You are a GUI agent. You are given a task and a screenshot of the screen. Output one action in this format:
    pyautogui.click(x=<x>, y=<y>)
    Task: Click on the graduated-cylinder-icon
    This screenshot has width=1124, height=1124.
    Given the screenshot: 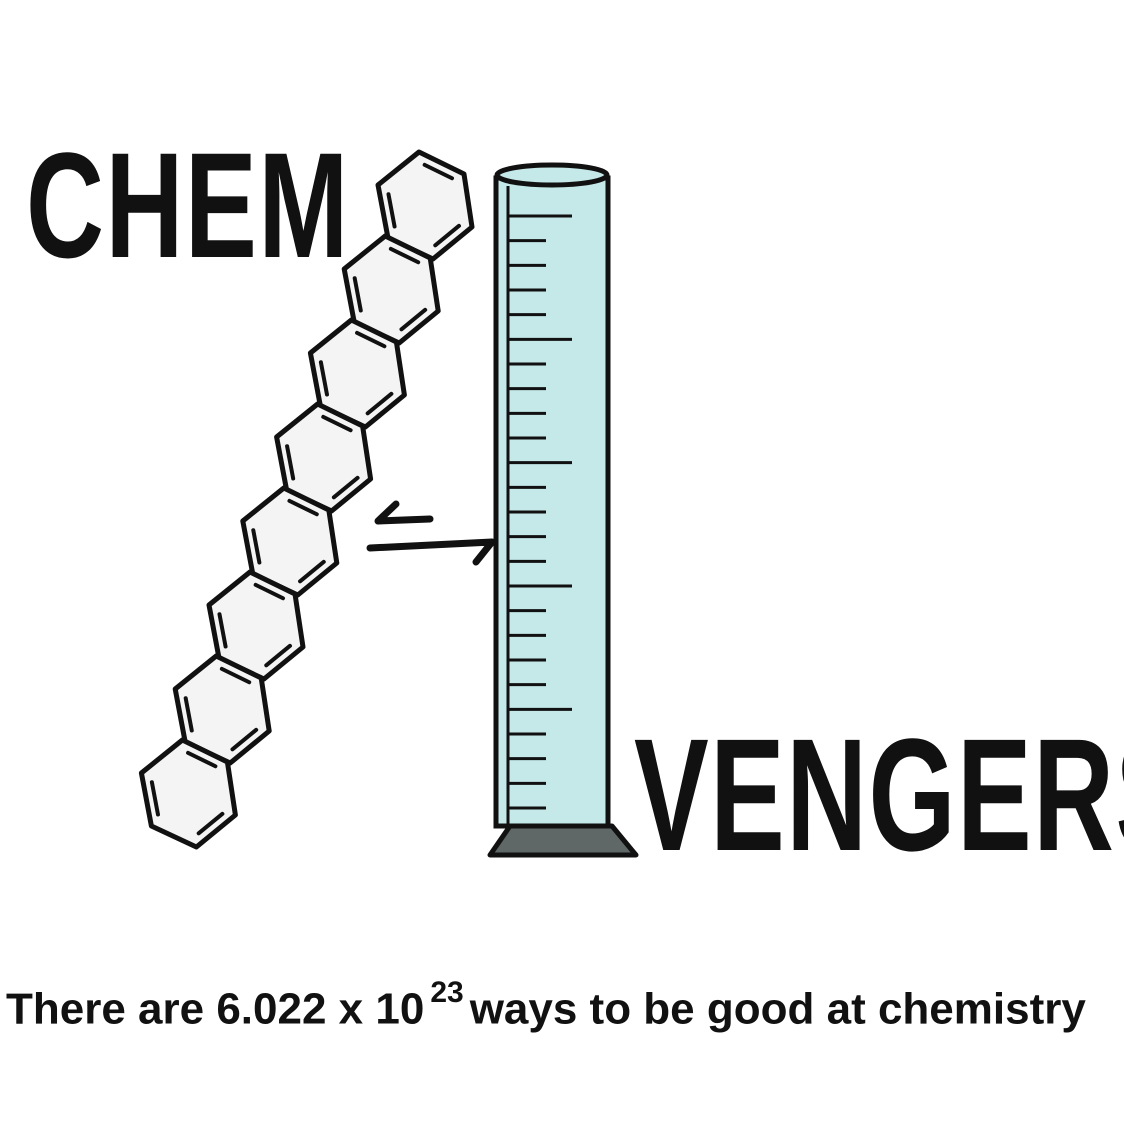 What is the action you would take?
    pyautogui.click(x=563, y=510)
    